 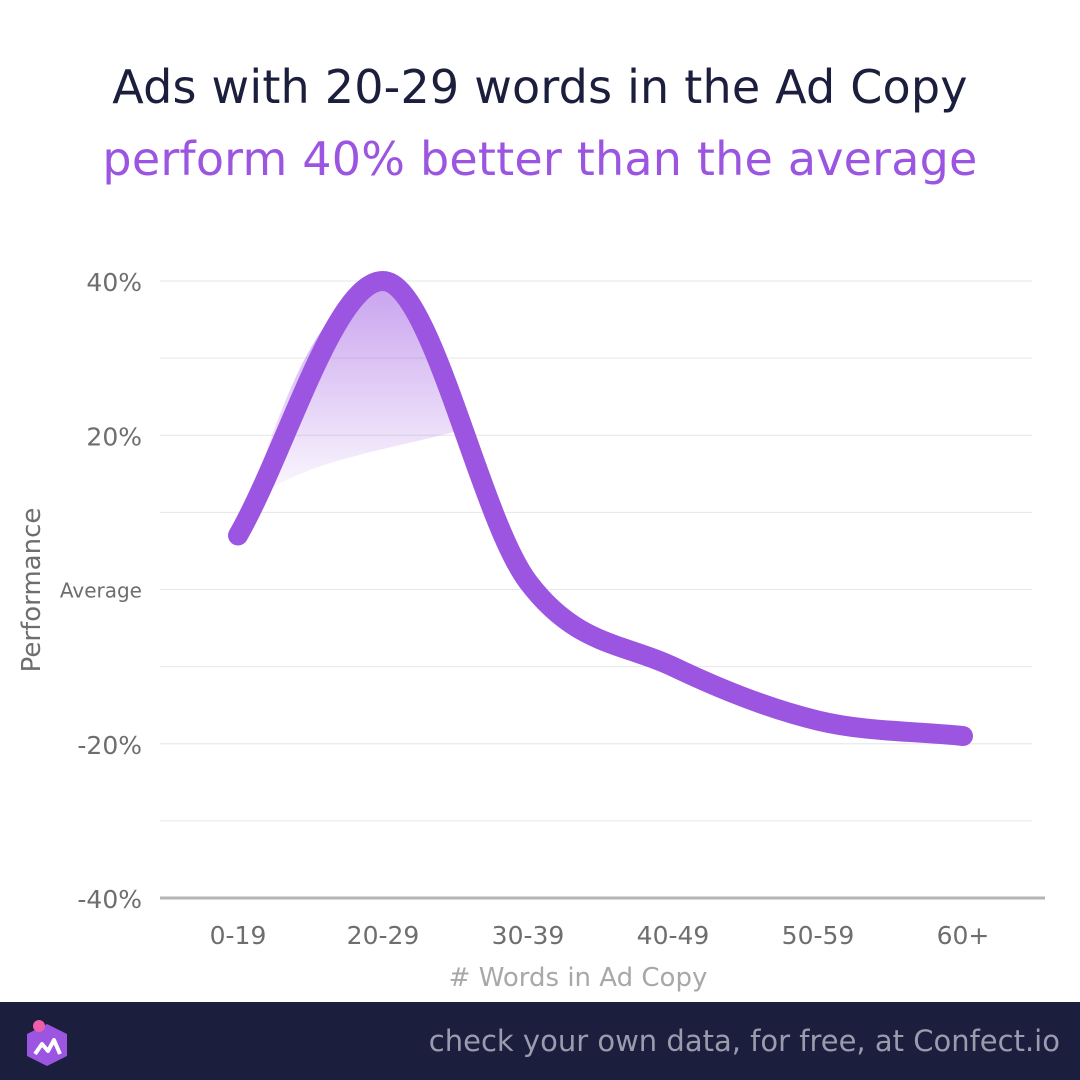 I want to click on x-axis-title: # Words in Ad Copy, so click(x=578, y=978).